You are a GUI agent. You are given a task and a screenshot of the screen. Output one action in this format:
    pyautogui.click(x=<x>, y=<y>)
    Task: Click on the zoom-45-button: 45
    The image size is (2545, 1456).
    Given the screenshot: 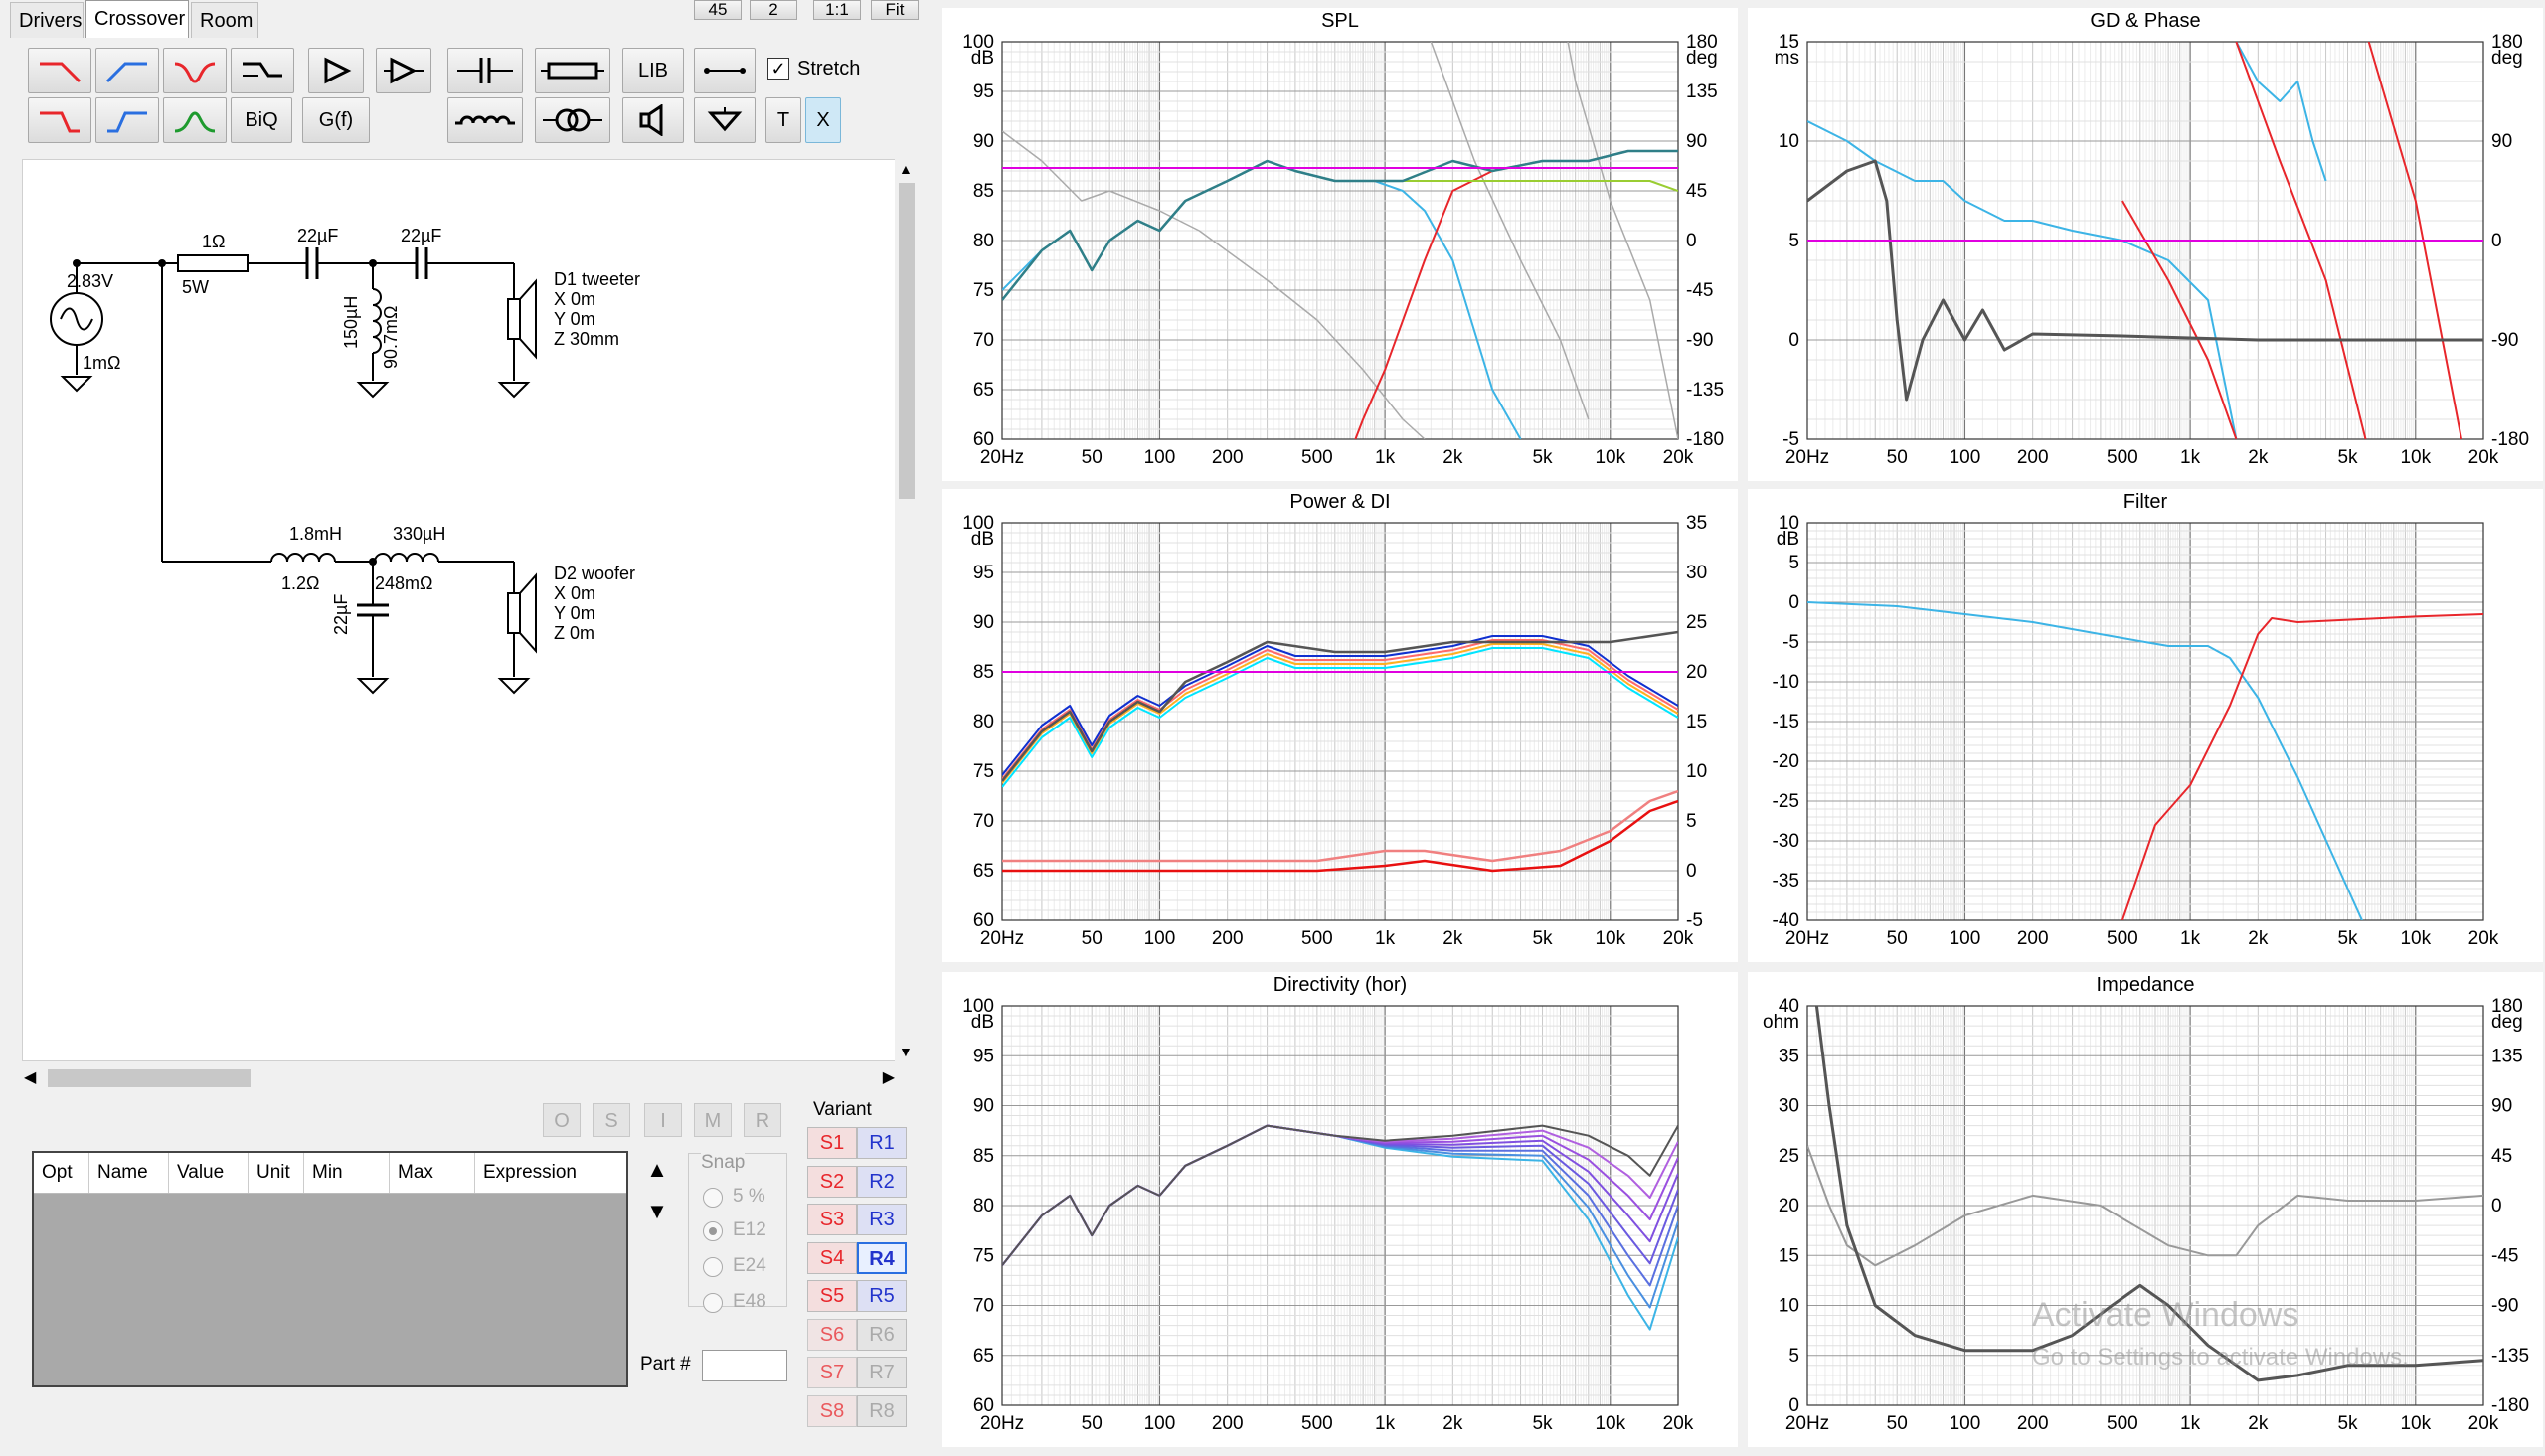 What is the action you would take?
    pyautogui.click(x=718, y=10)
    